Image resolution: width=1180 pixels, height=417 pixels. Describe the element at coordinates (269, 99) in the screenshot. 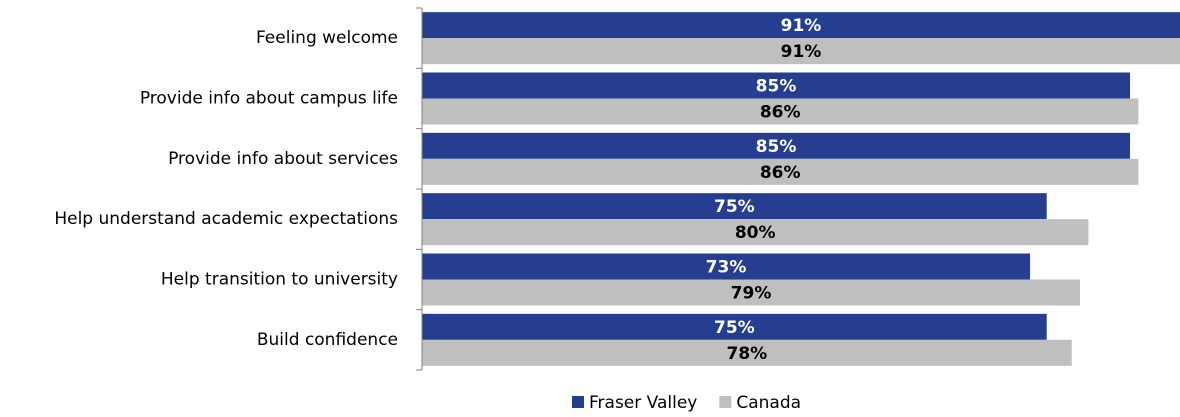

I see `category-label: Provide info about campus life` at that location.